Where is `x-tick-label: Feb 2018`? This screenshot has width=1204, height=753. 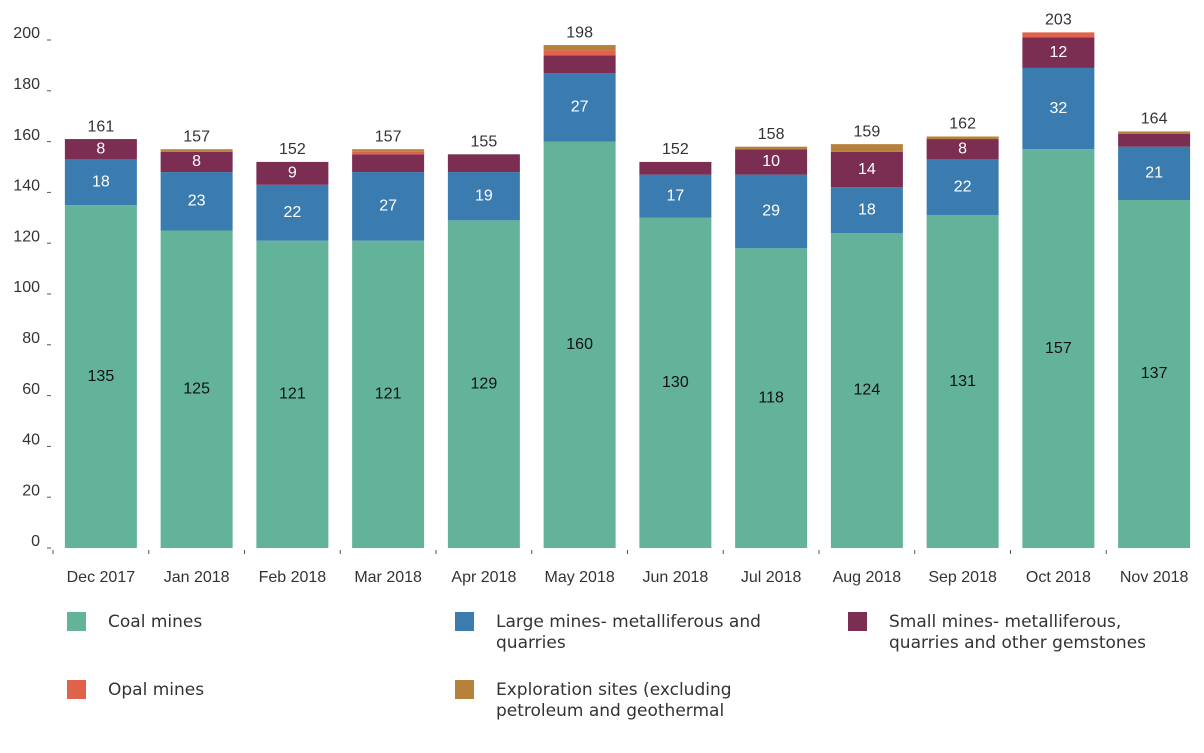 x-tick-label: Feb 2018 is located at coordinates (293, 577).